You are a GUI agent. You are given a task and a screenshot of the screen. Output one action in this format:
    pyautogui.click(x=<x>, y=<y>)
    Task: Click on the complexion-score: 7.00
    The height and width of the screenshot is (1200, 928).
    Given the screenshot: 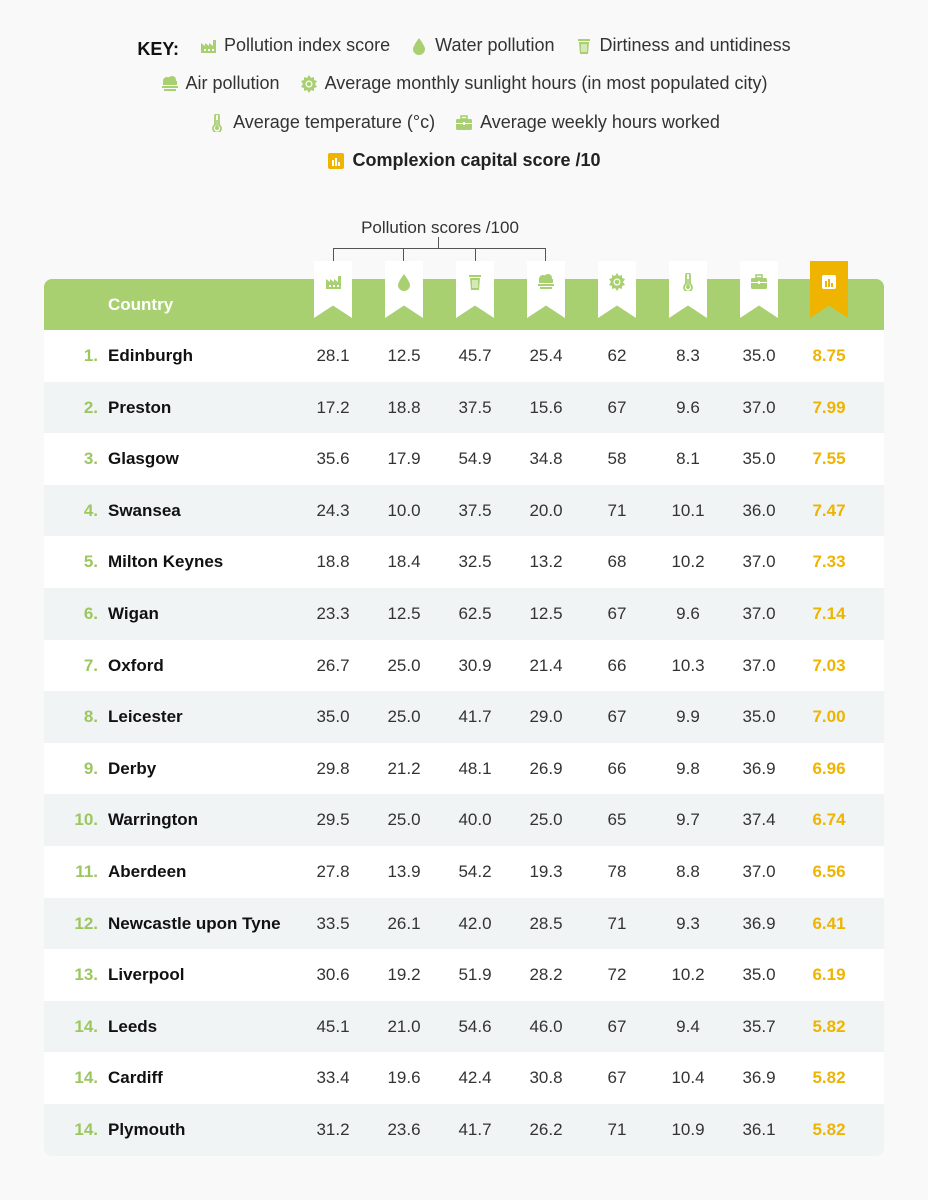 What is the action you would take?
    pyautogui.click(x=829, y=717)
    